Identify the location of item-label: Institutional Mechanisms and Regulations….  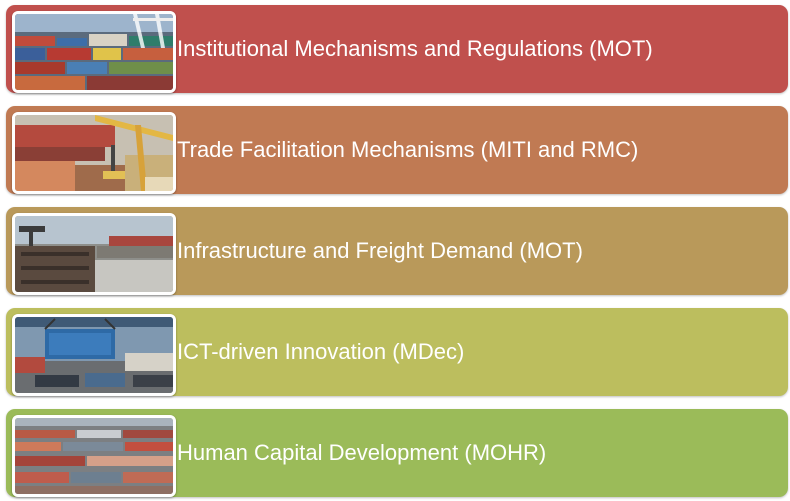
(415, 48).